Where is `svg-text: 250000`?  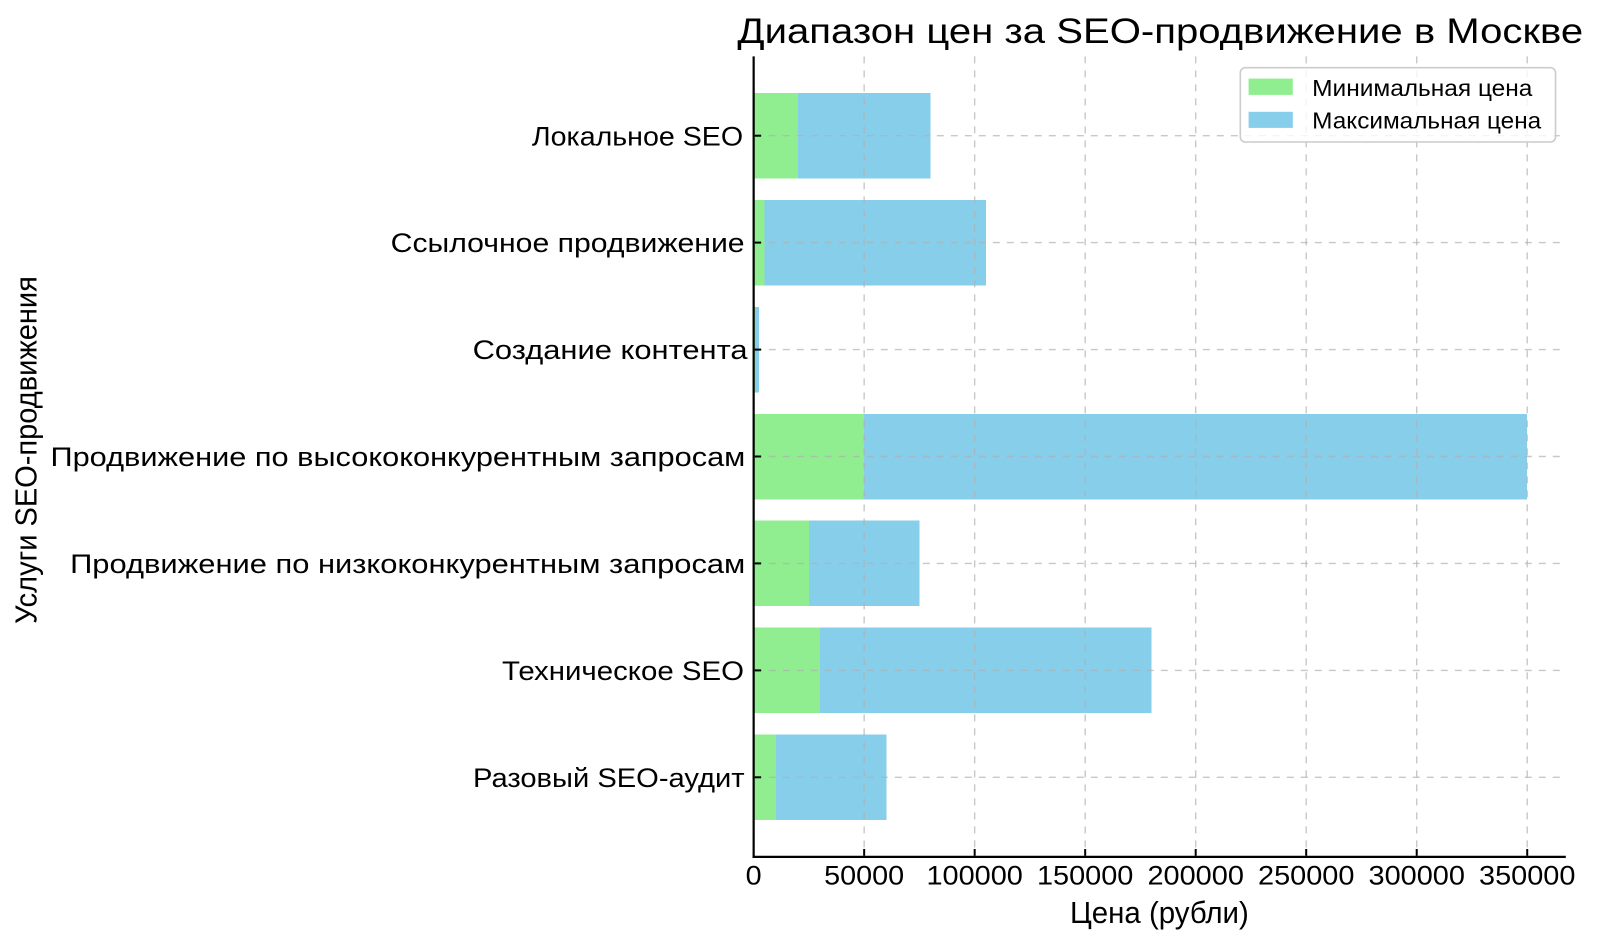 svg-text: 250000 is located at coordinates (1306, 876).